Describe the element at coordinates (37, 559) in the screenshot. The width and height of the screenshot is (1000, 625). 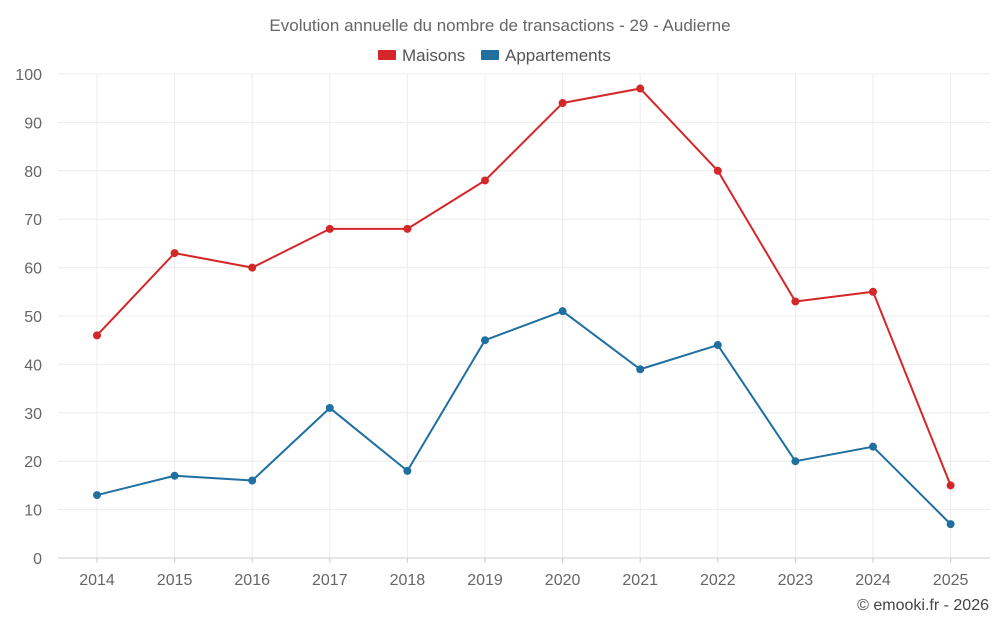
I see `y-tick-label: 0` at that location.